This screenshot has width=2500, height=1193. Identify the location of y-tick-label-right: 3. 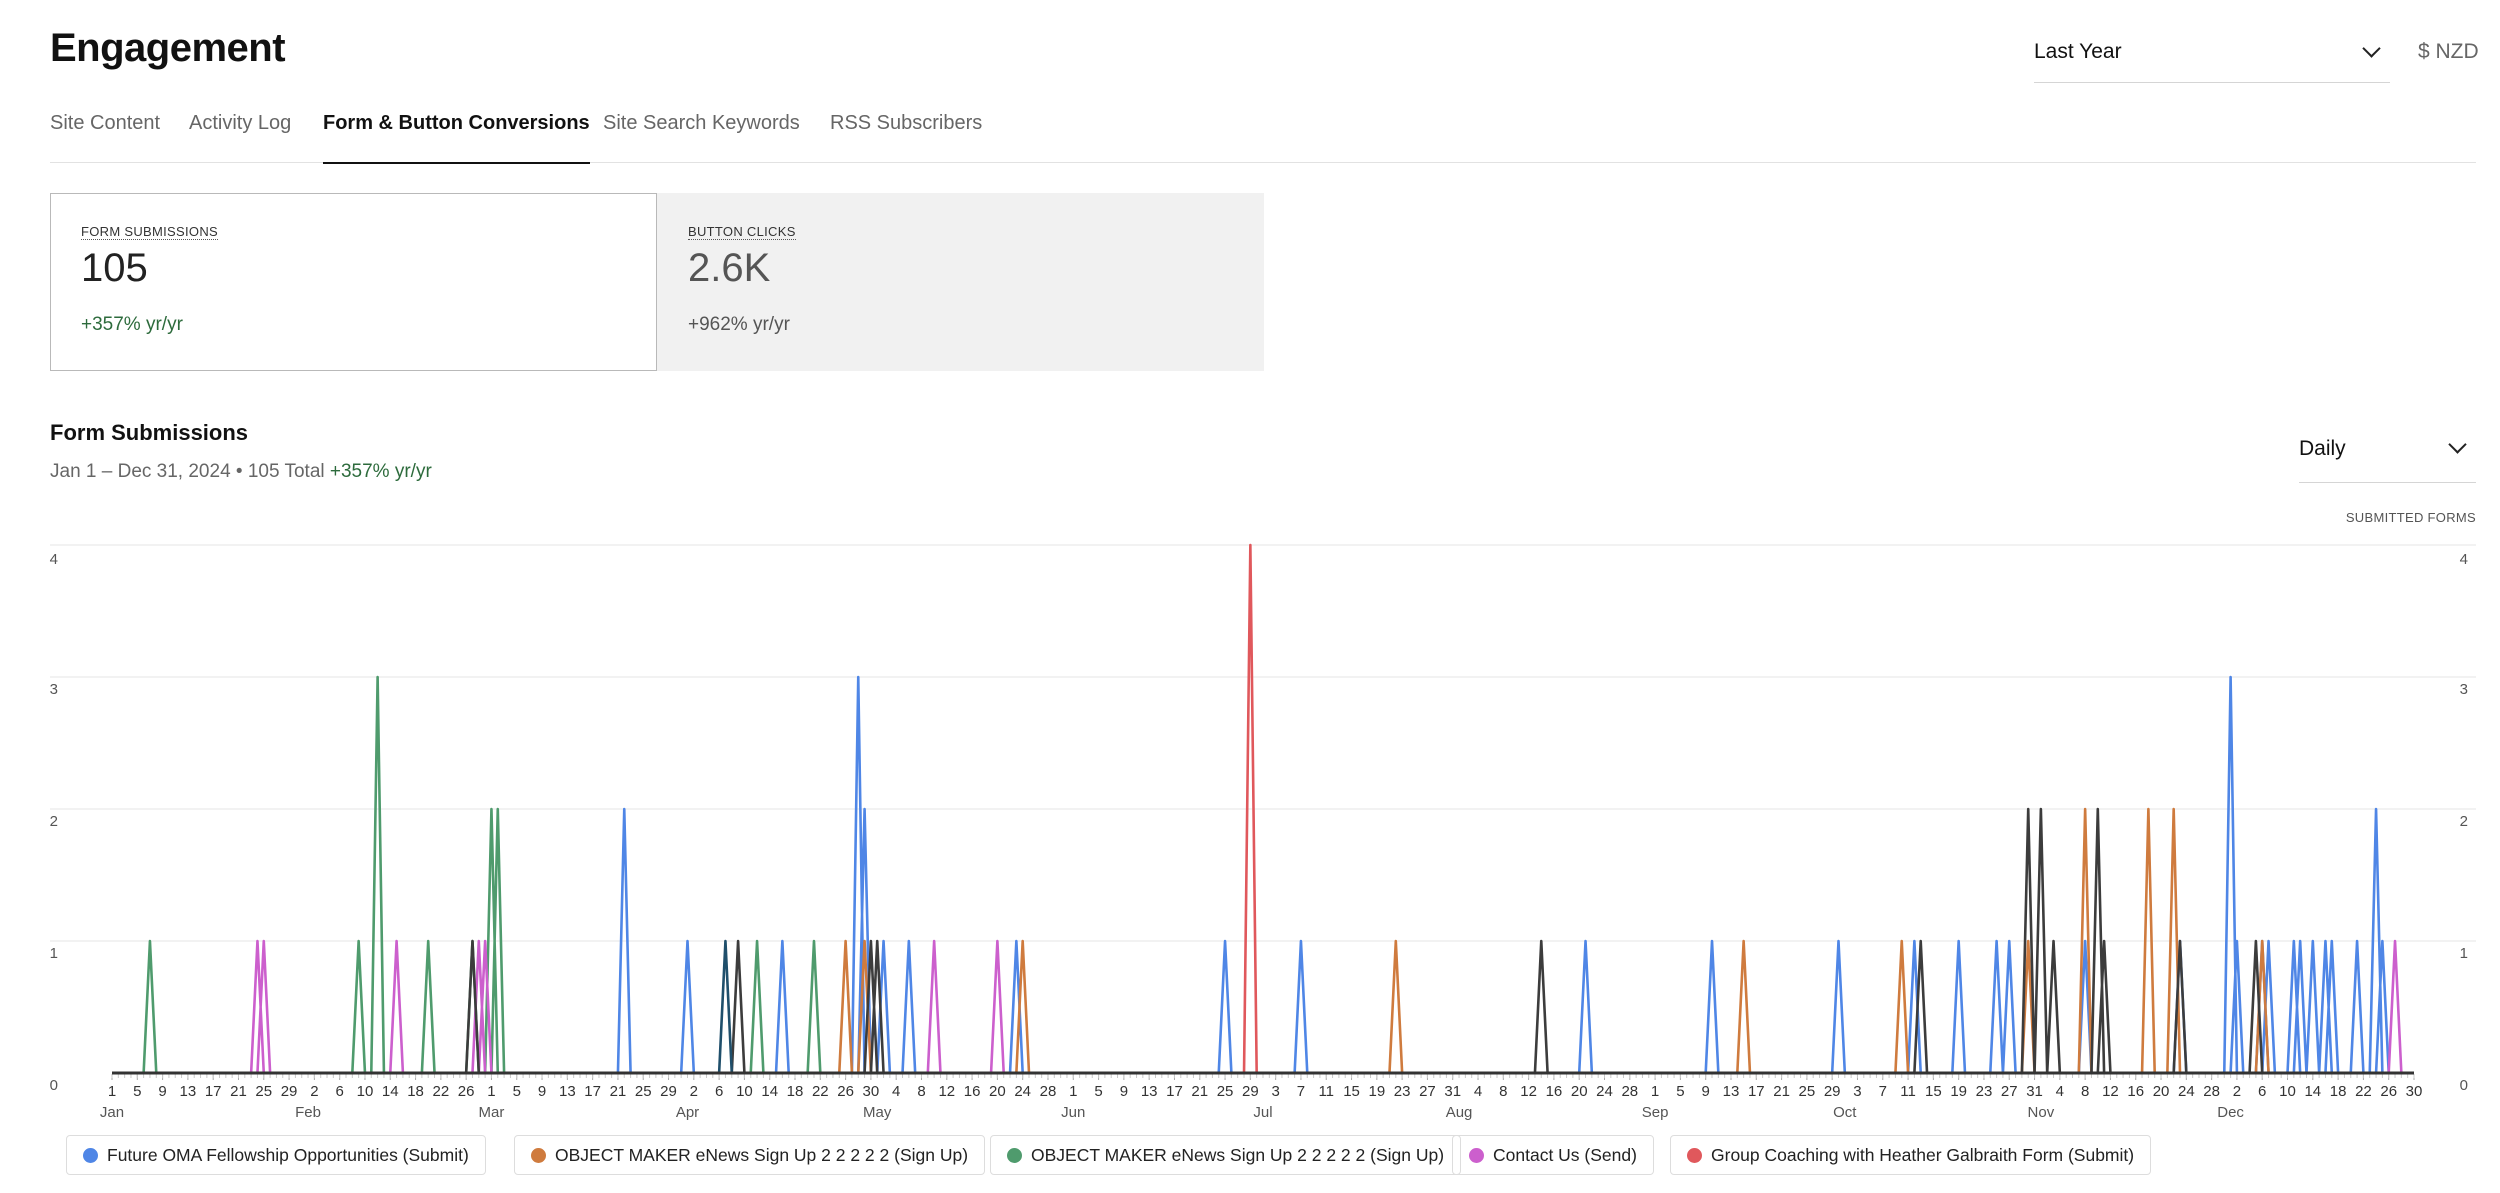
(2464, 689).